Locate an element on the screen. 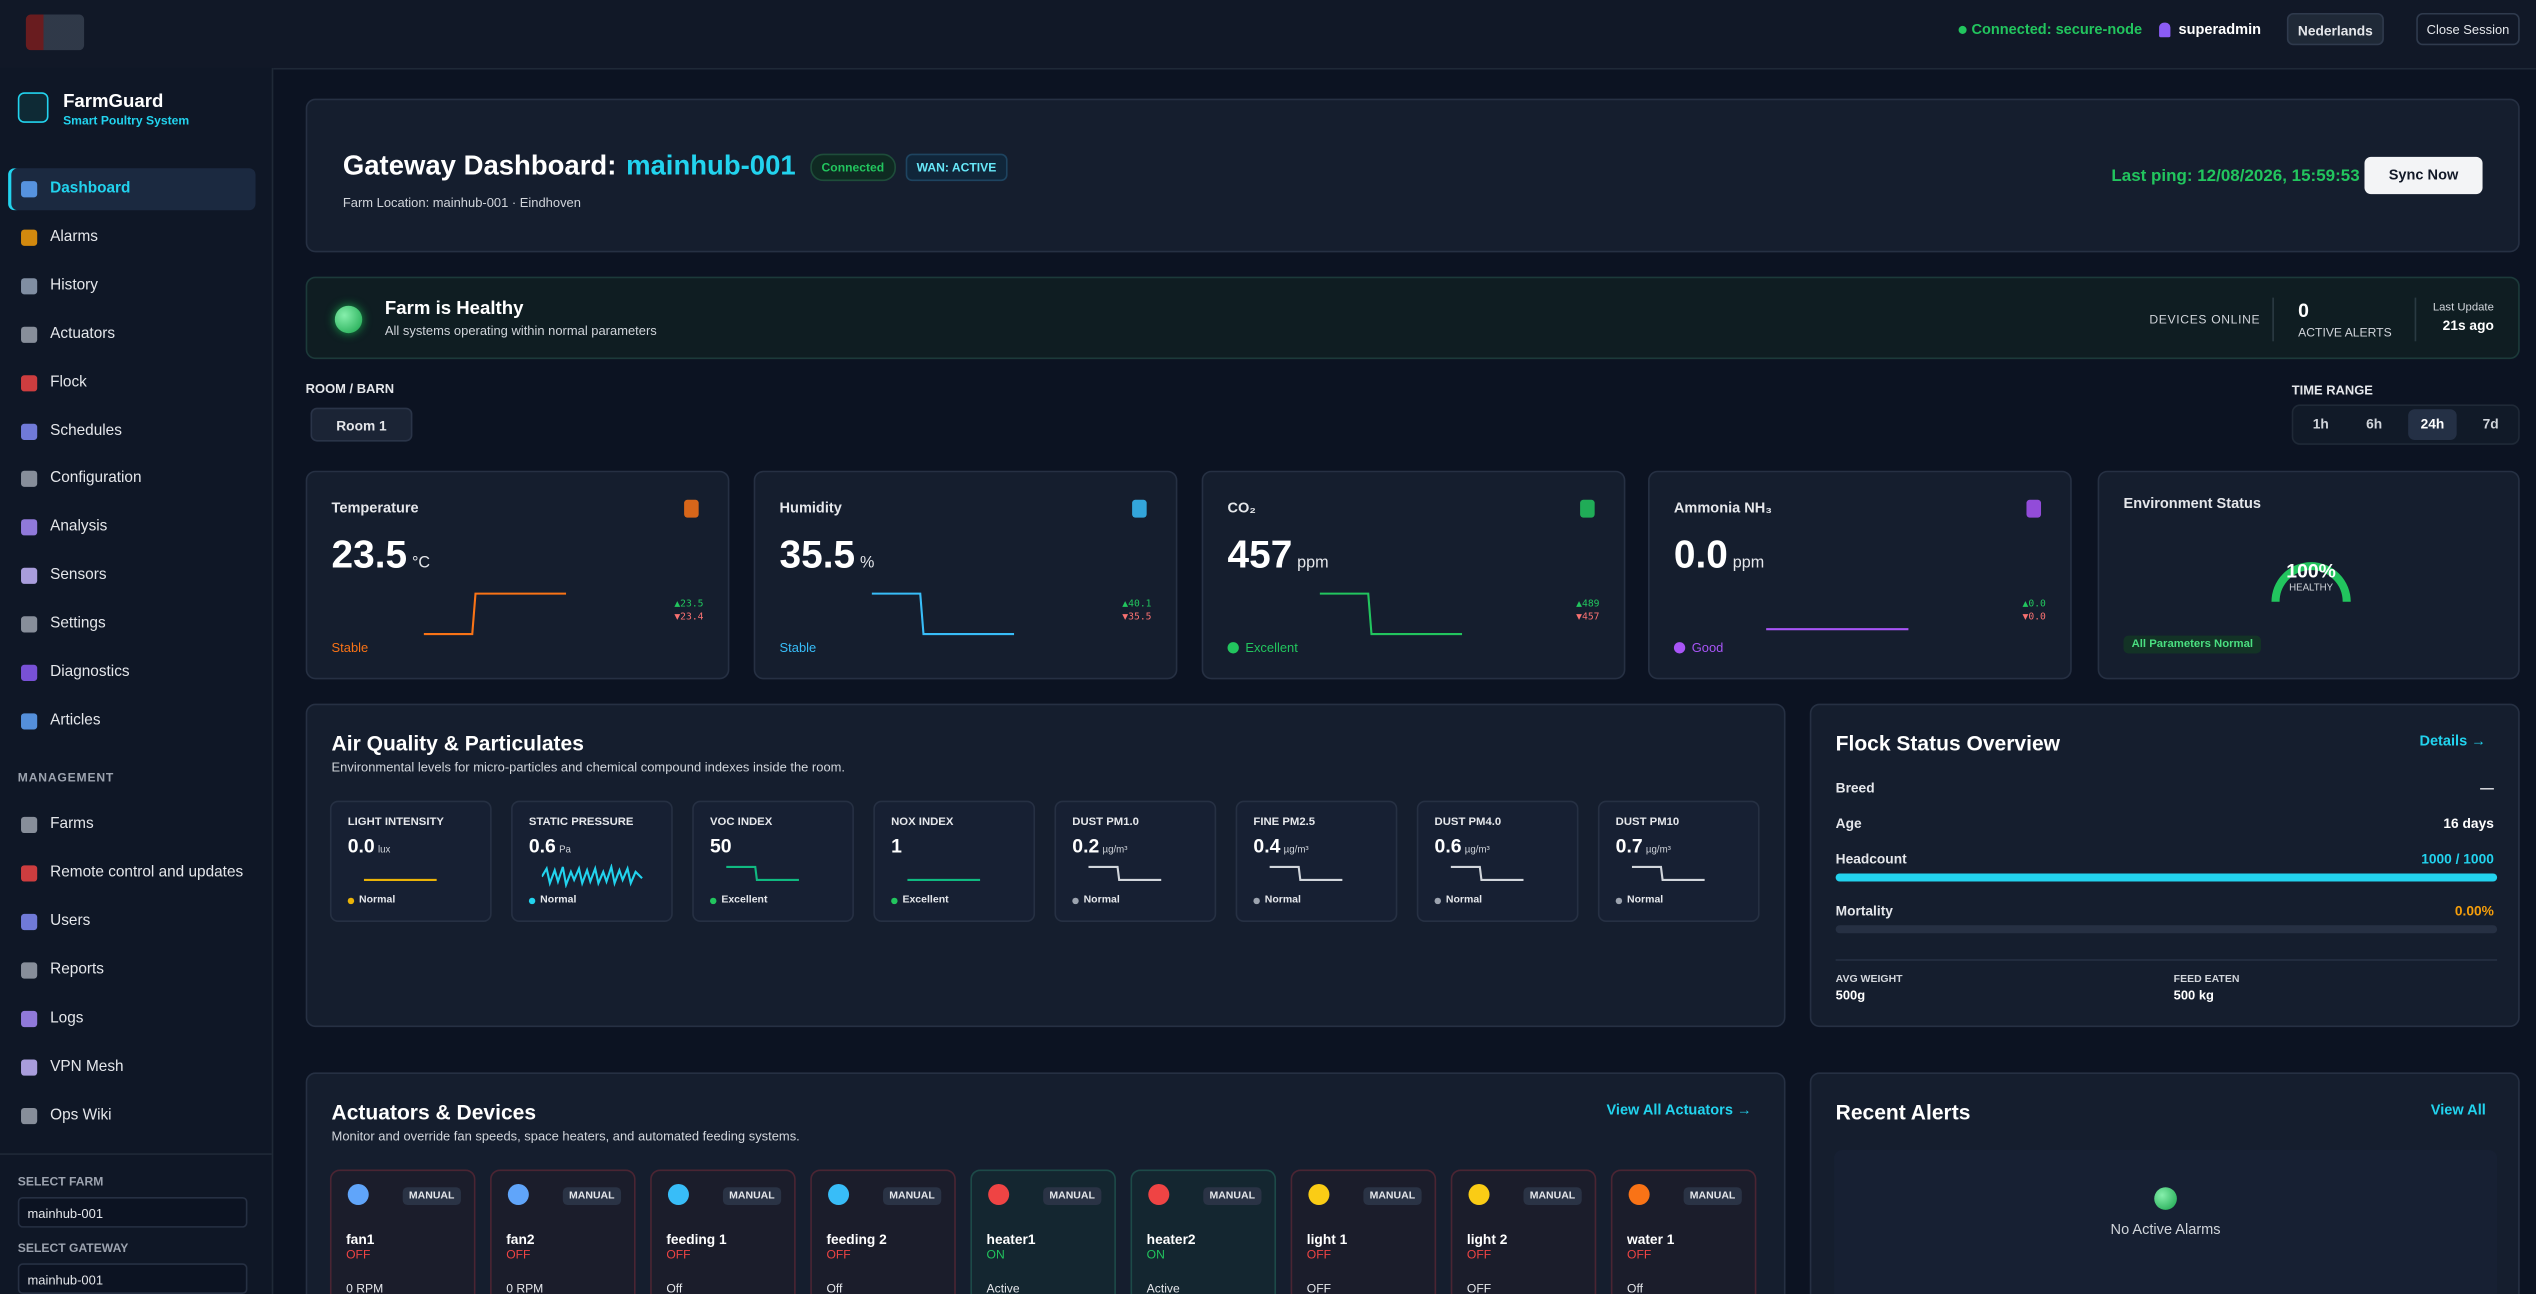  actuator-card: MANUAL heater1 ON Active is located at coordinates (1043, 1231).